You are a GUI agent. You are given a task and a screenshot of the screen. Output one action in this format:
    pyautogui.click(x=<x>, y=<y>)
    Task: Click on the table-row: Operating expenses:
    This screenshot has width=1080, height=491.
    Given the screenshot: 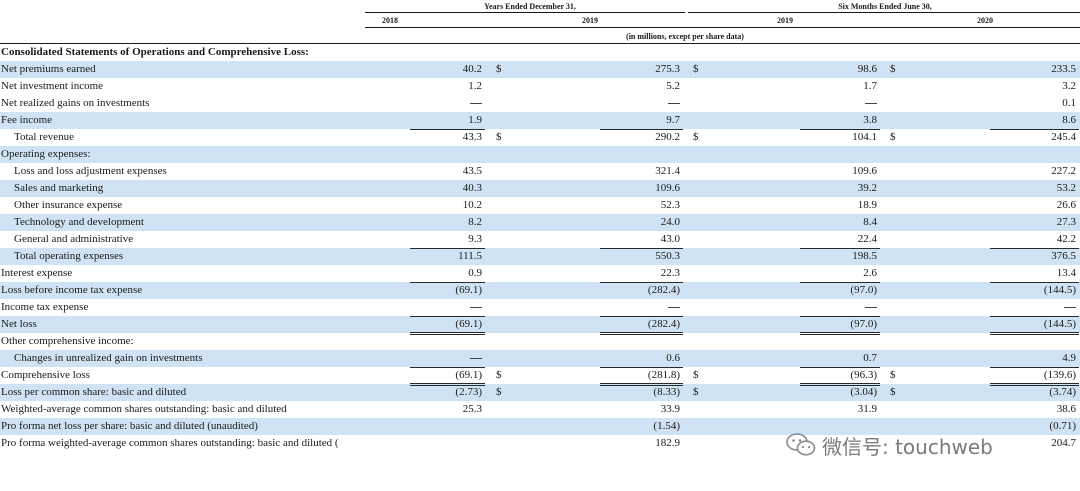 What is the action you would take?
    pyautogui.click(x=540, y=154)
    